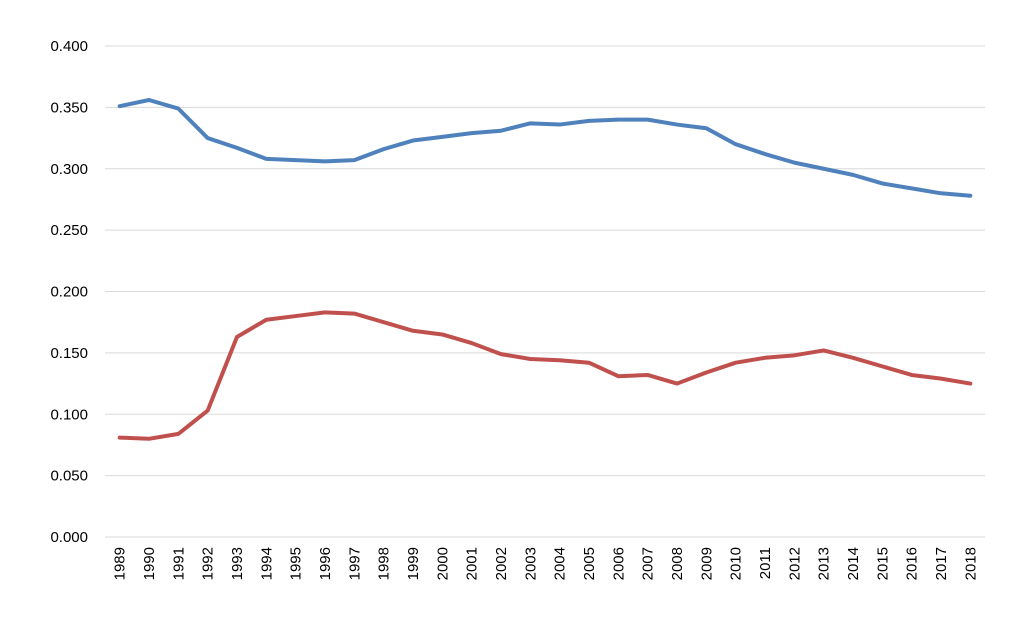  I want to click on x-tick-label: 2013, so click(824, 563).